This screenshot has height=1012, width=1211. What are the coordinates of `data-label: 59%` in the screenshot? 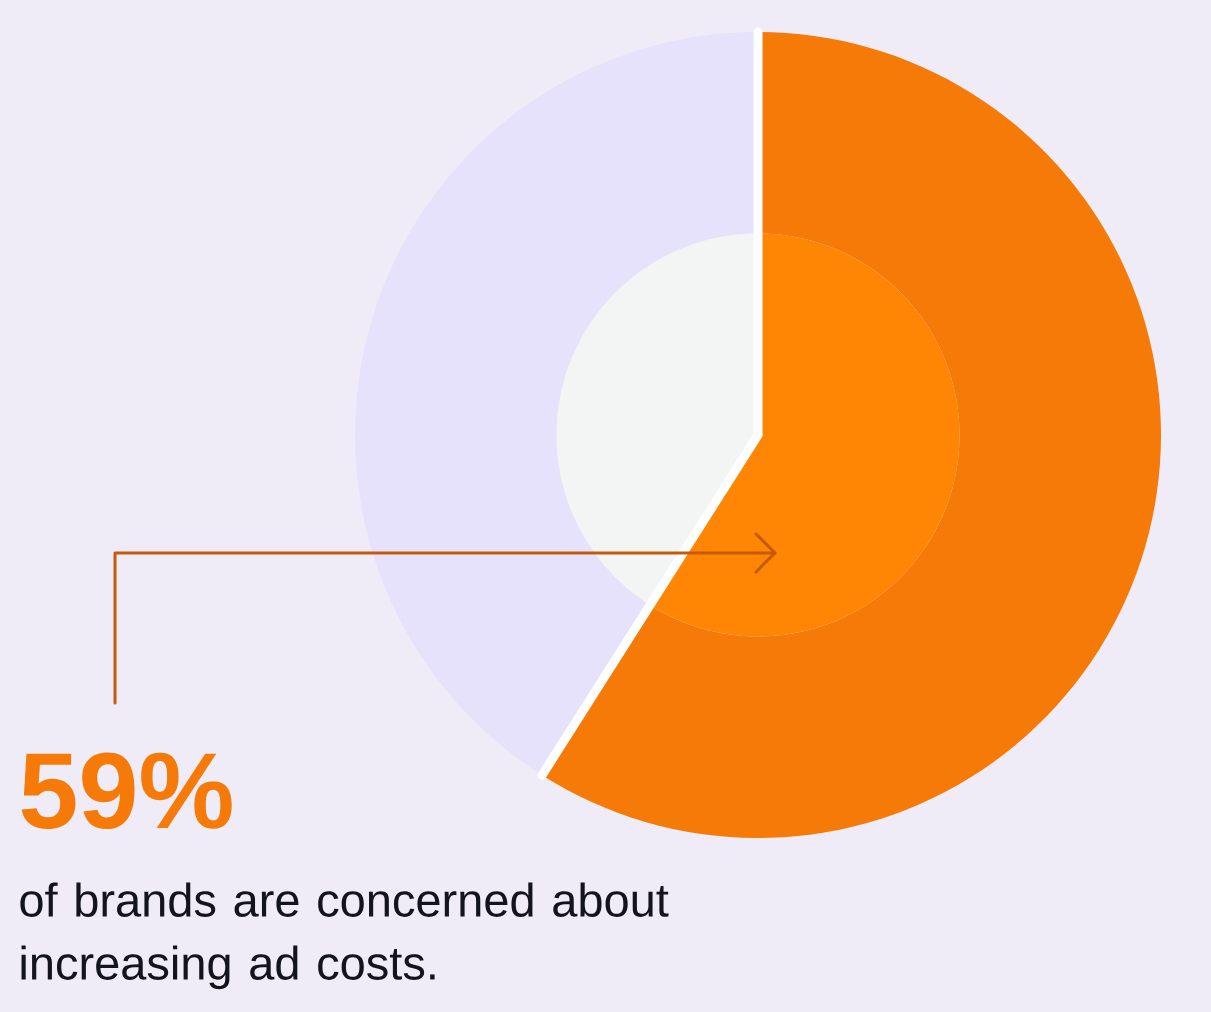 It's located at (126, 791).